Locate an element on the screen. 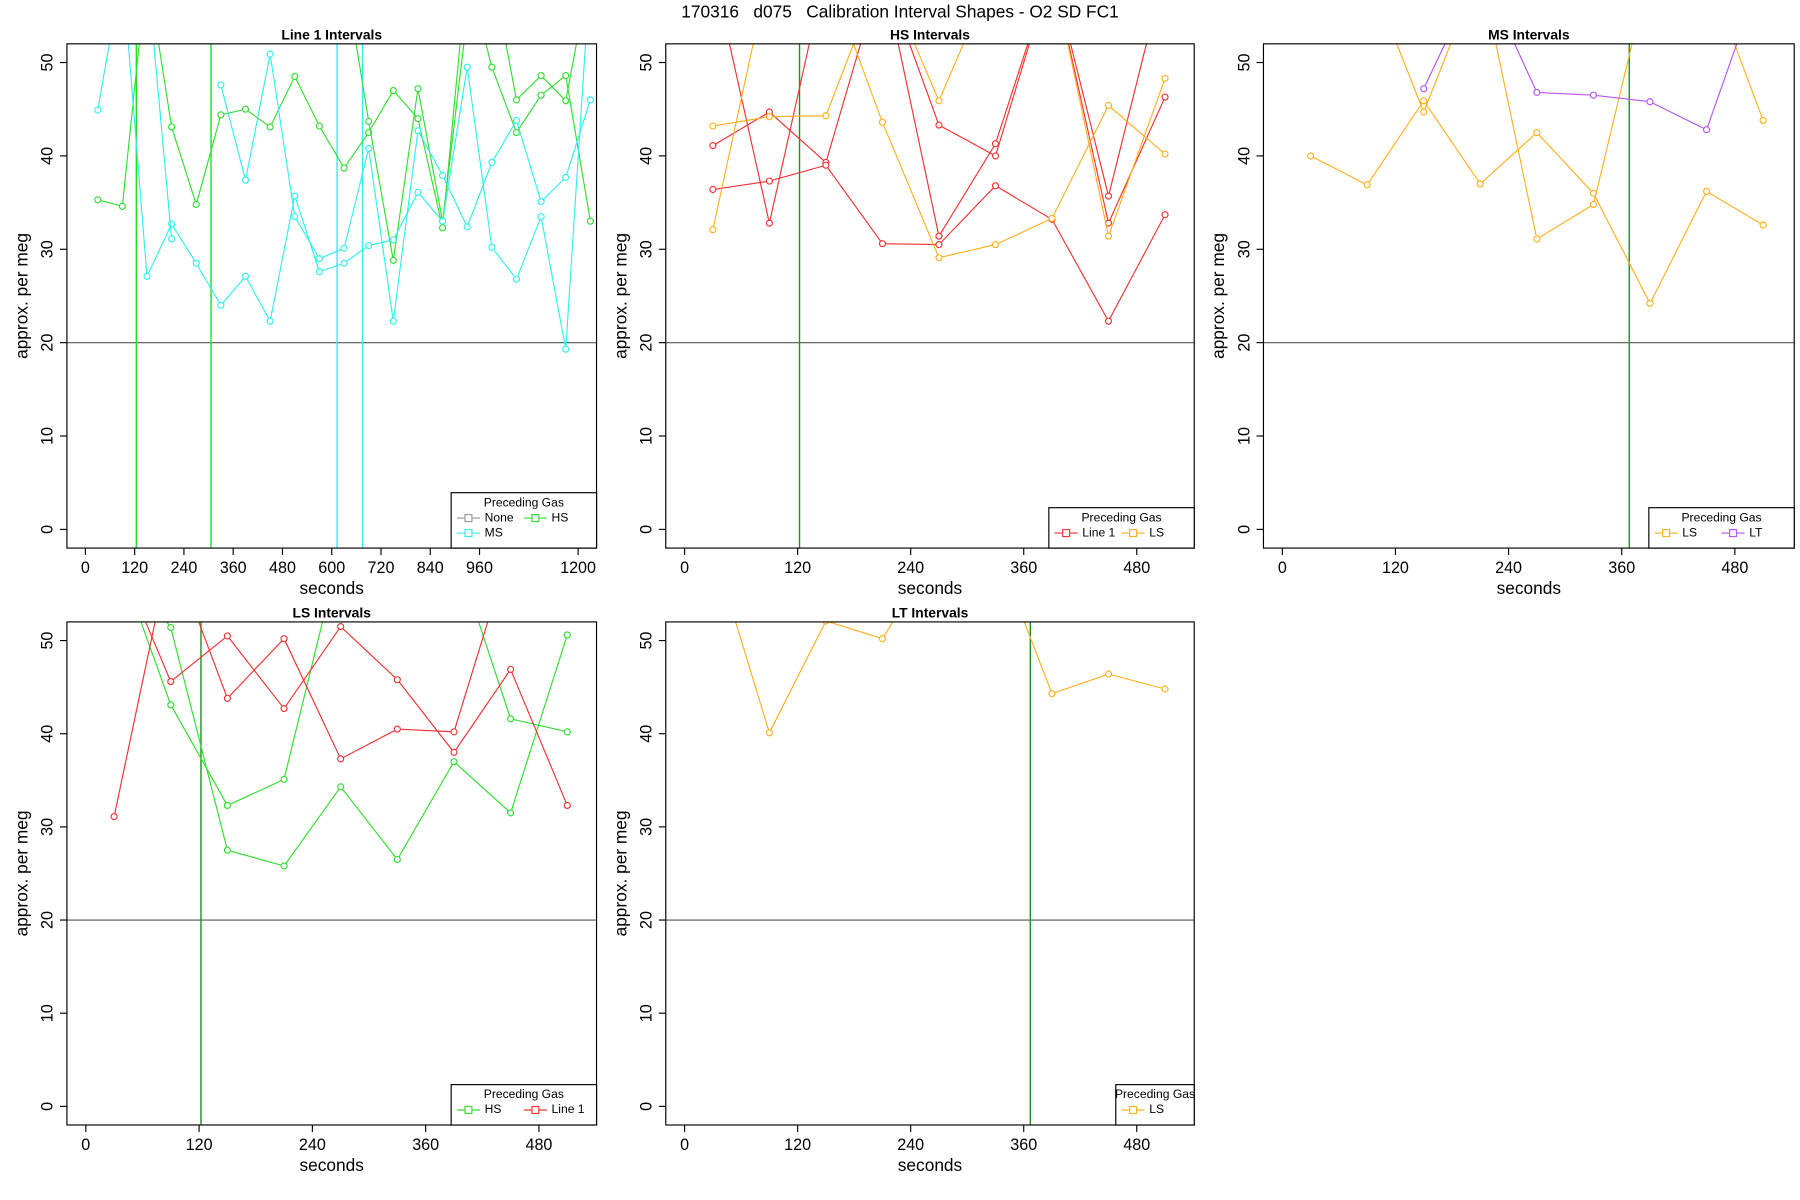  legend-label: HS is located at coordinates (560, 517).